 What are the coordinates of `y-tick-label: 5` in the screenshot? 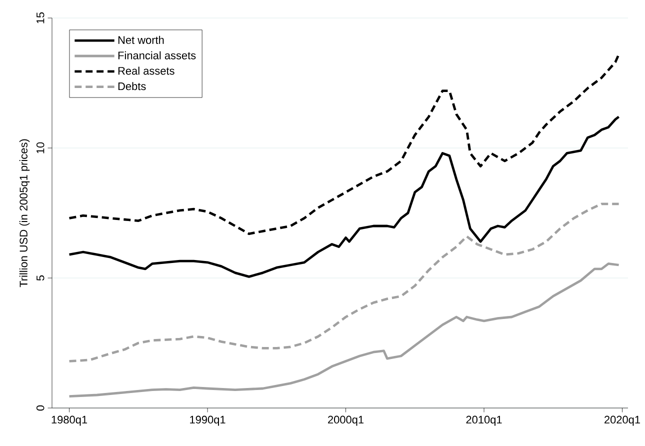 It's located at (40, 278).